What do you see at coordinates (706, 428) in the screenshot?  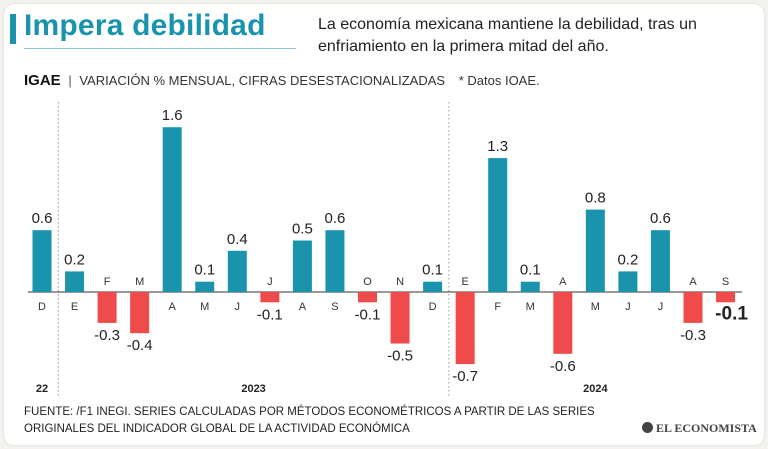 I see `logo-text: EL ECONOMISTA` at bounding box center [706, 428].